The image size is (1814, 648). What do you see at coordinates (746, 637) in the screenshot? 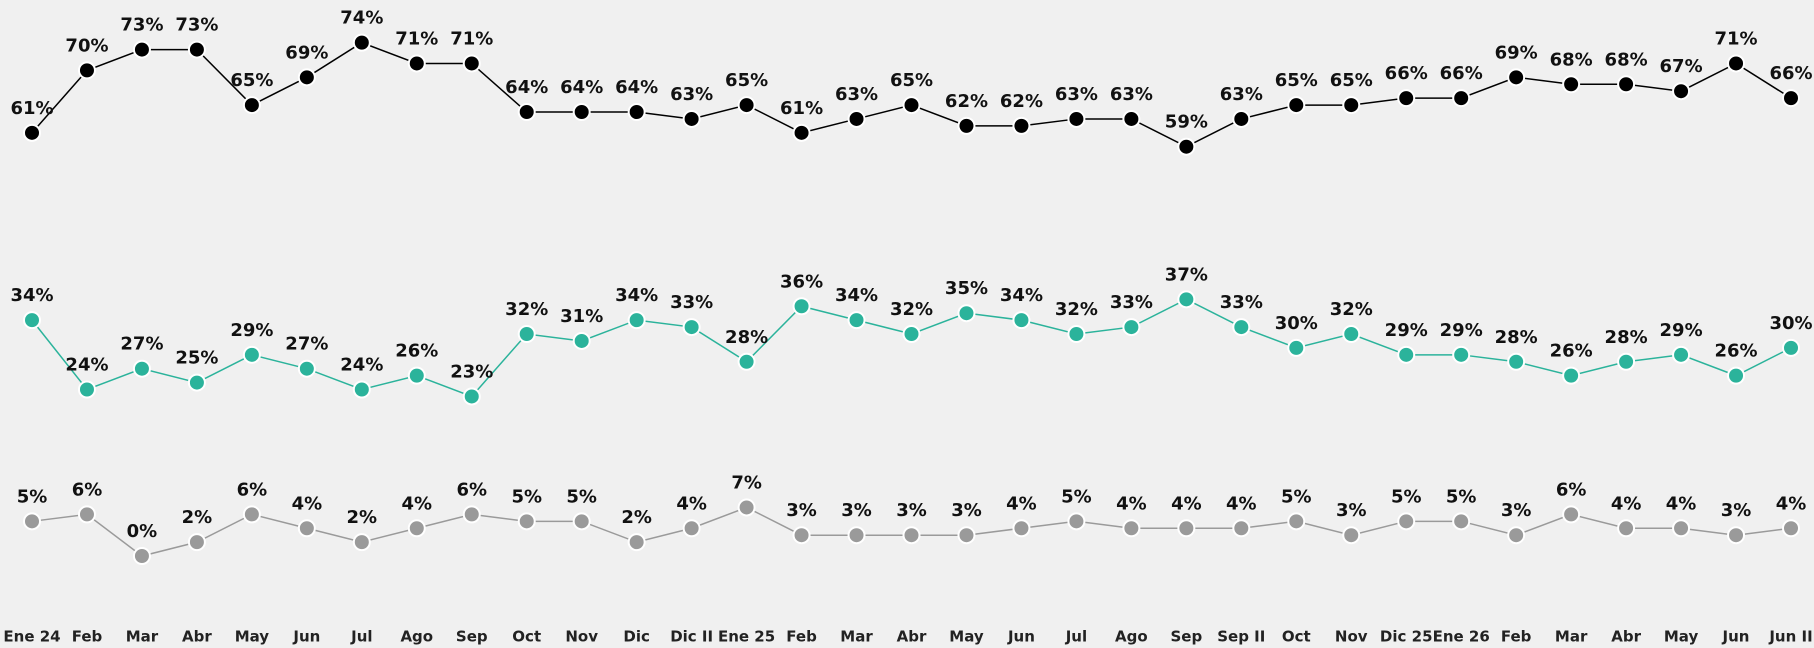
I see `x-tick-label: Ene 25` at bounding box center [746, 637].